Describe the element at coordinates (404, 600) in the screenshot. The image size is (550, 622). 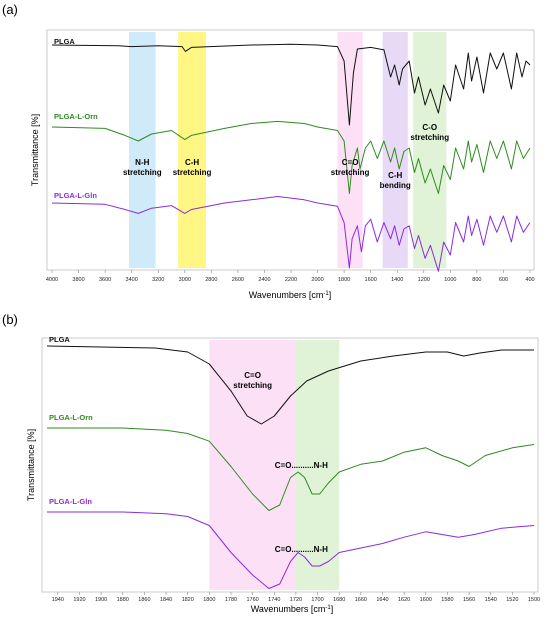
I see `x-tick-label: 1620` at that location.